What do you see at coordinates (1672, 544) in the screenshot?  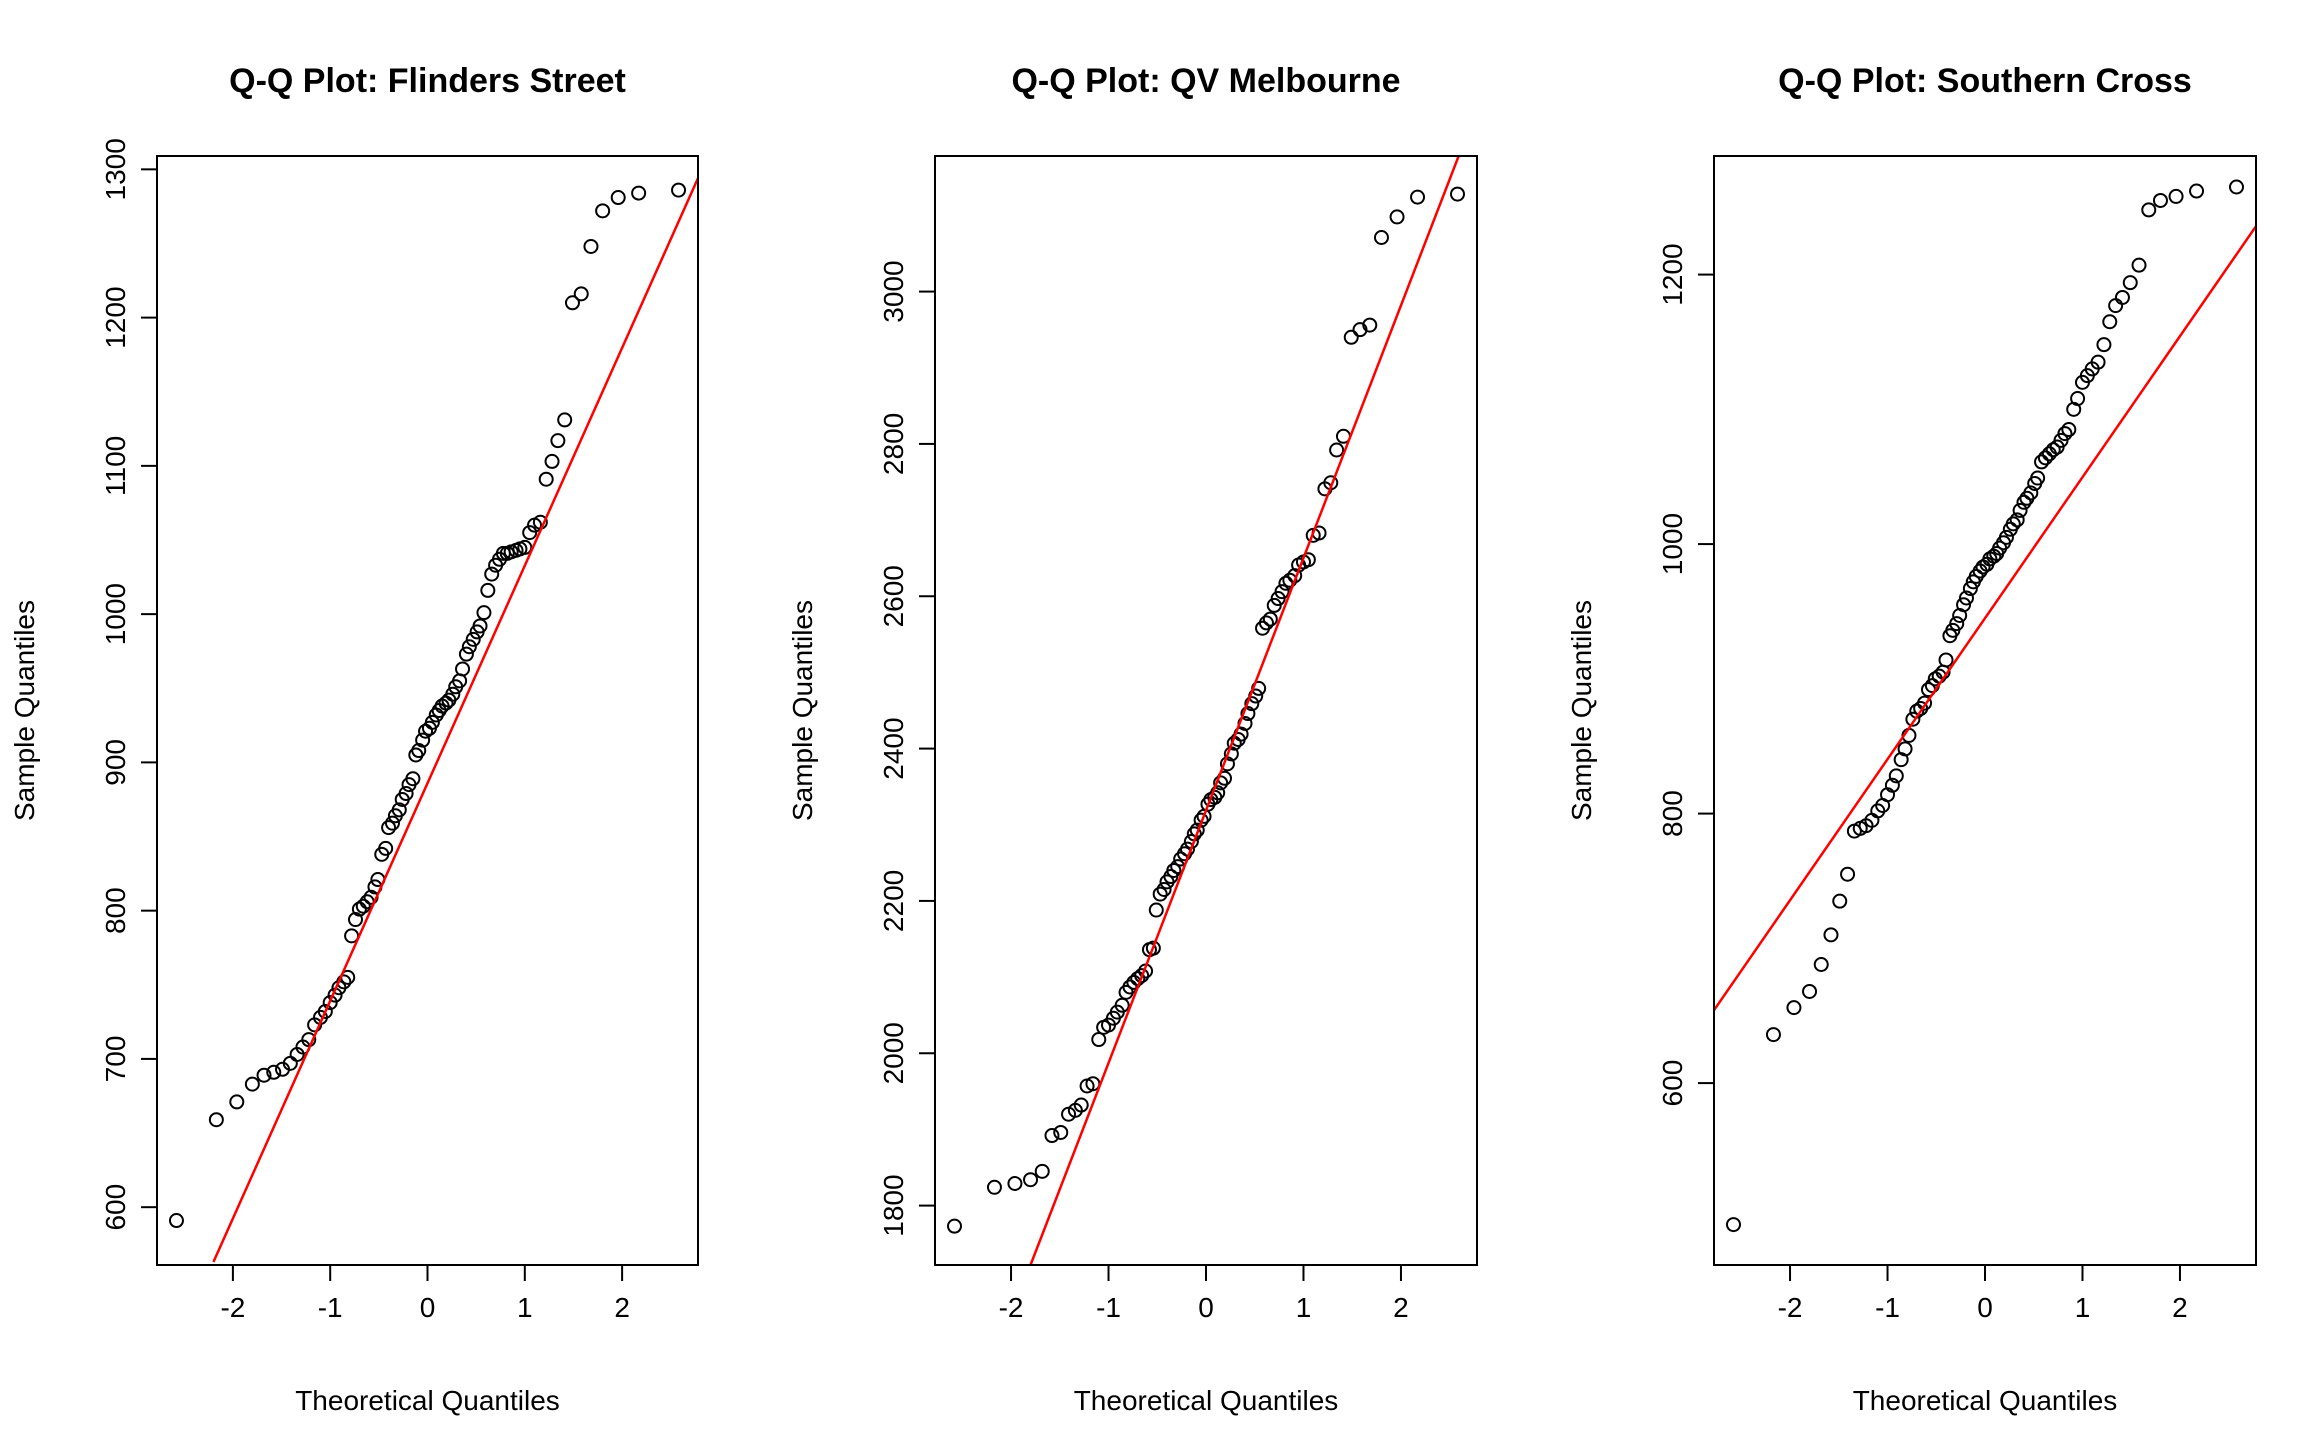 I see `y-tick-label: 1000` at bounding box center [1672, 544].